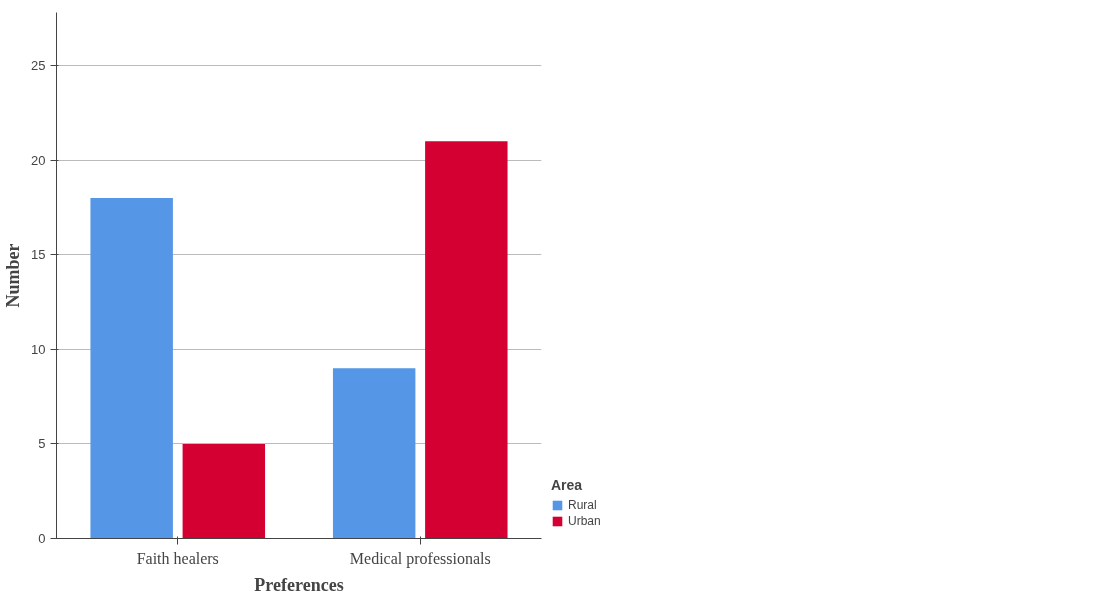 The image size is (1099, 597). I want to click on x-tick-label: Medical professionals, so click(420, 558).